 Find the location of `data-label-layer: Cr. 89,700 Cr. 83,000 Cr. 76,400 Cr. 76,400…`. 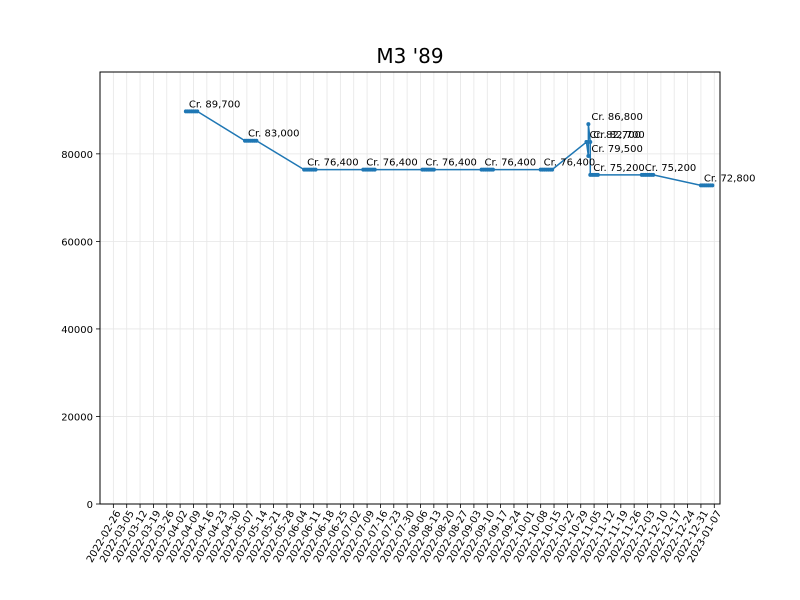

data-label-layer: Cr. 89,700 Cr. 83,000 Cr. 76,400 Cr. 76,400… is located at coordinates (472, 141).